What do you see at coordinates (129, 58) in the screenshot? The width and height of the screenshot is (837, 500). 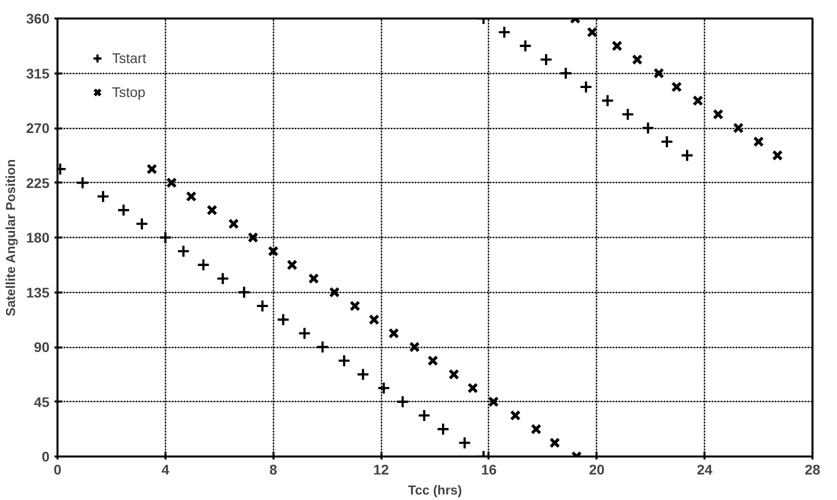 I see `legend-label: Tstart` at bounding box center [129, 58].